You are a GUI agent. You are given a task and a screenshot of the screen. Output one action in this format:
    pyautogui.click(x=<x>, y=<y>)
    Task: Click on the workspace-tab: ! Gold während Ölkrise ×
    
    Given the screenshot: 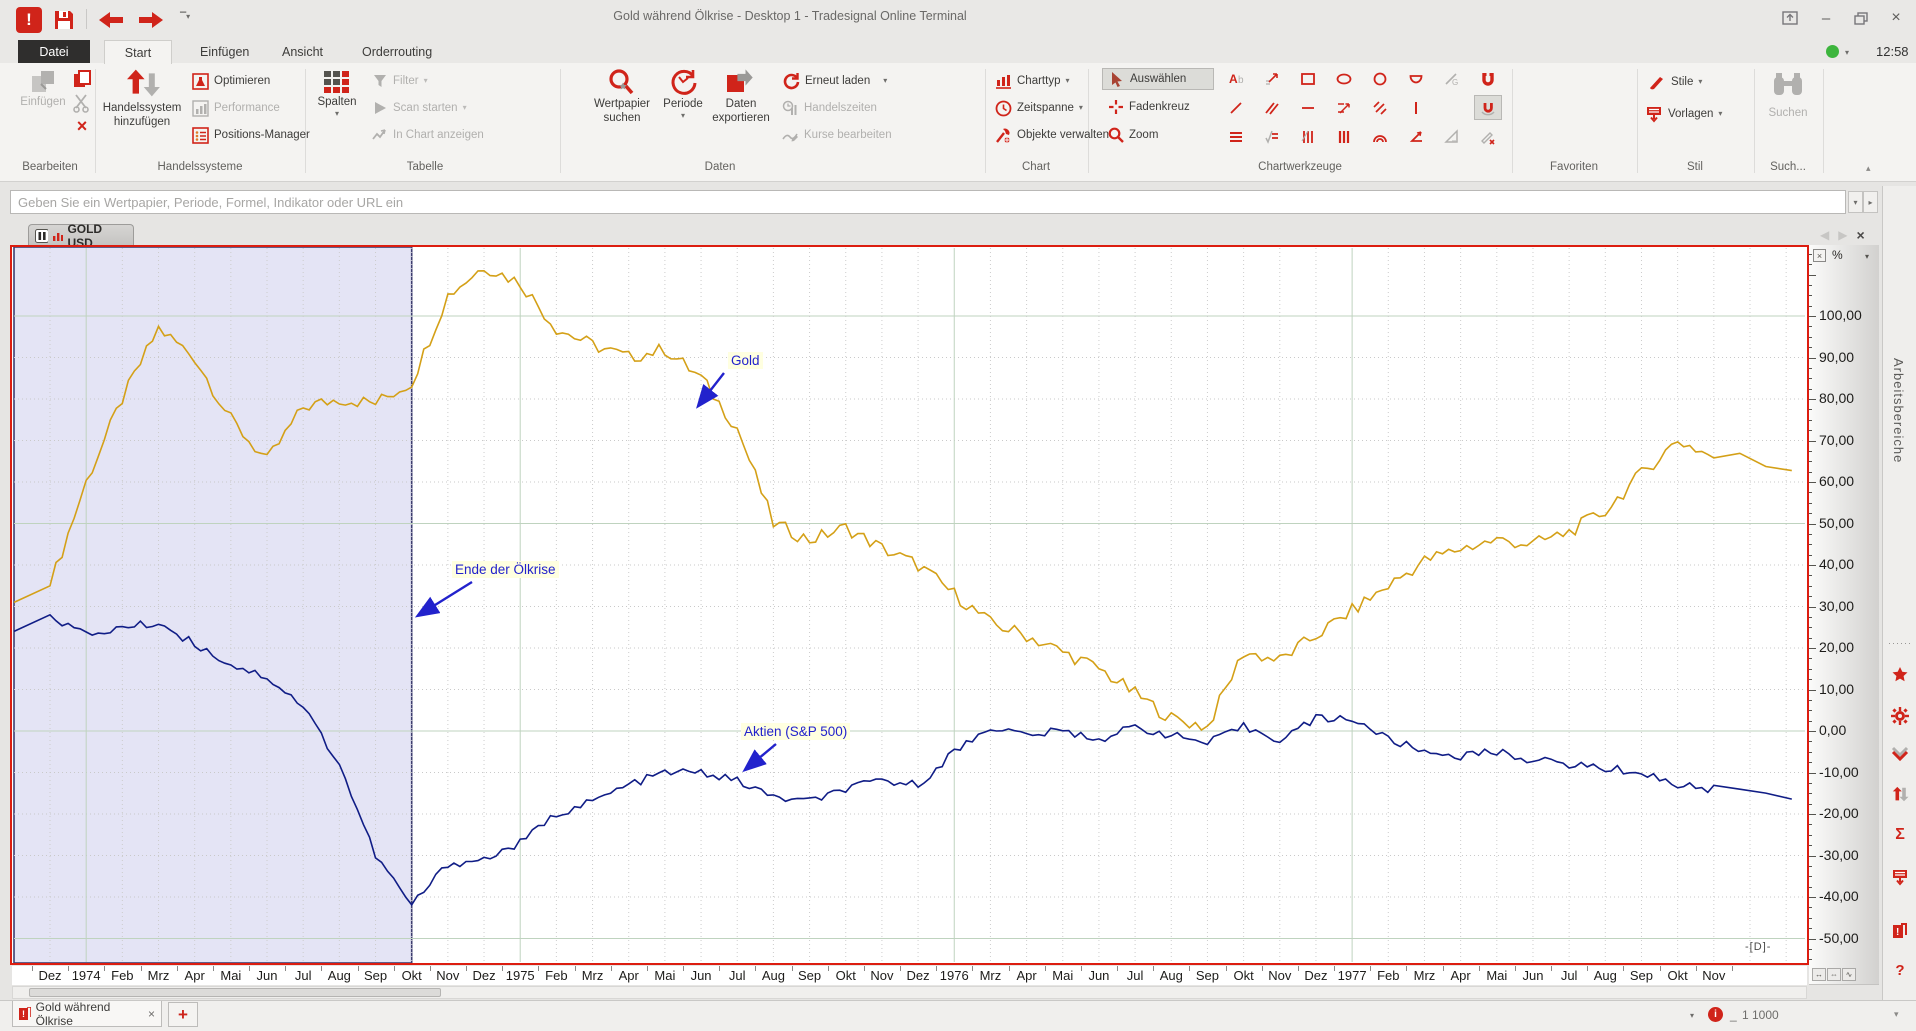 What is the action you would take?
    pyautogui.click(x=87, y=1014)
    